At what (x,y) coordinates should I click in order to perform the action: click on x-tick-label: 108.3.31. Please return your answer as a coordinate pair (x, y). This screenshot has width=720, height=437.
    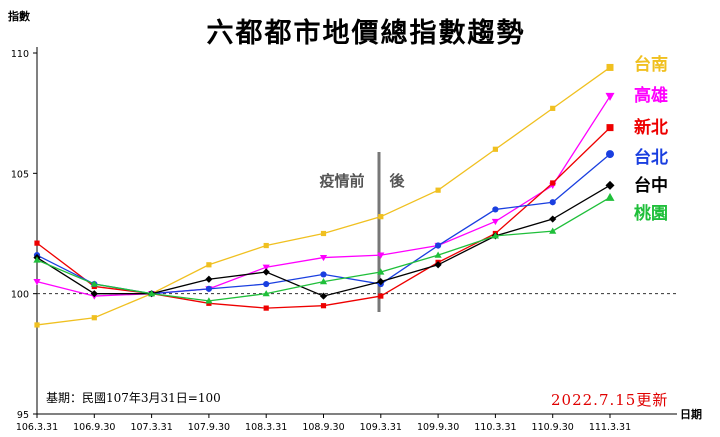
    Looking at the image, I should click on (266, 427).